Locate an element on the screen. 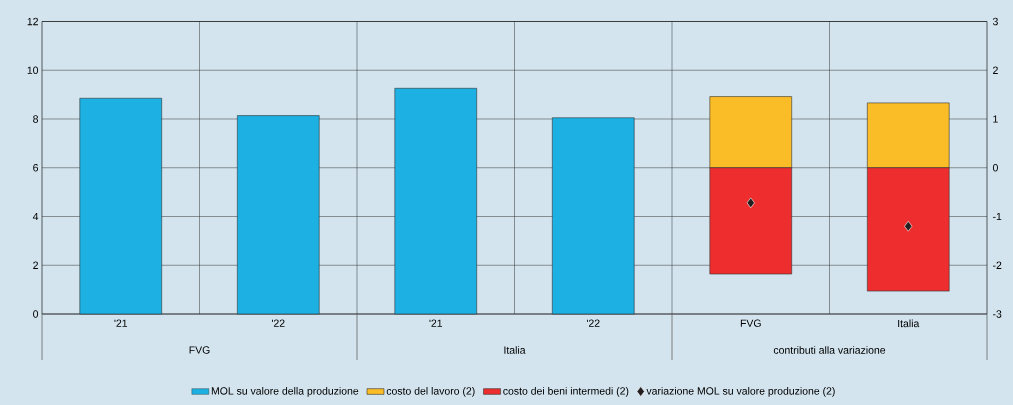  y-tick-label: 10 is located at coordinates (33, 70).